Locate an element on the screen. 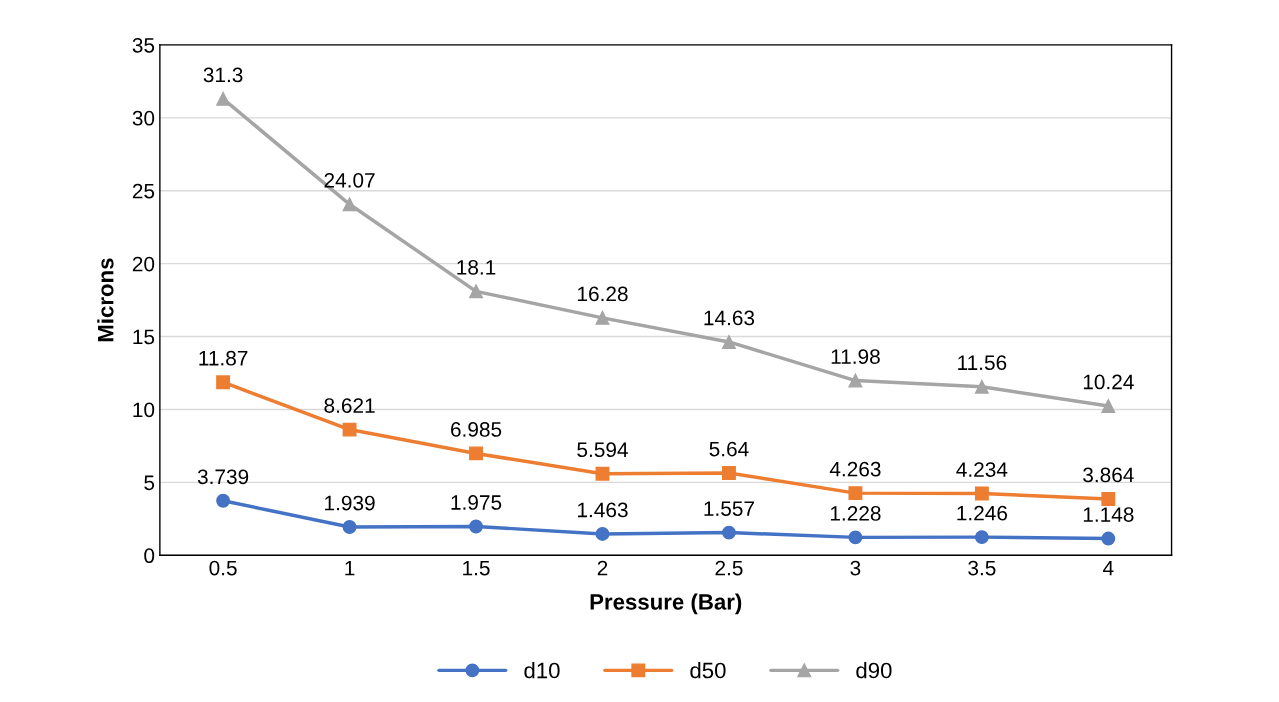 Image resolution: width=1279 pixels, height=702 pixels. data-label: 8.621 is located at coordinates (349, 405).